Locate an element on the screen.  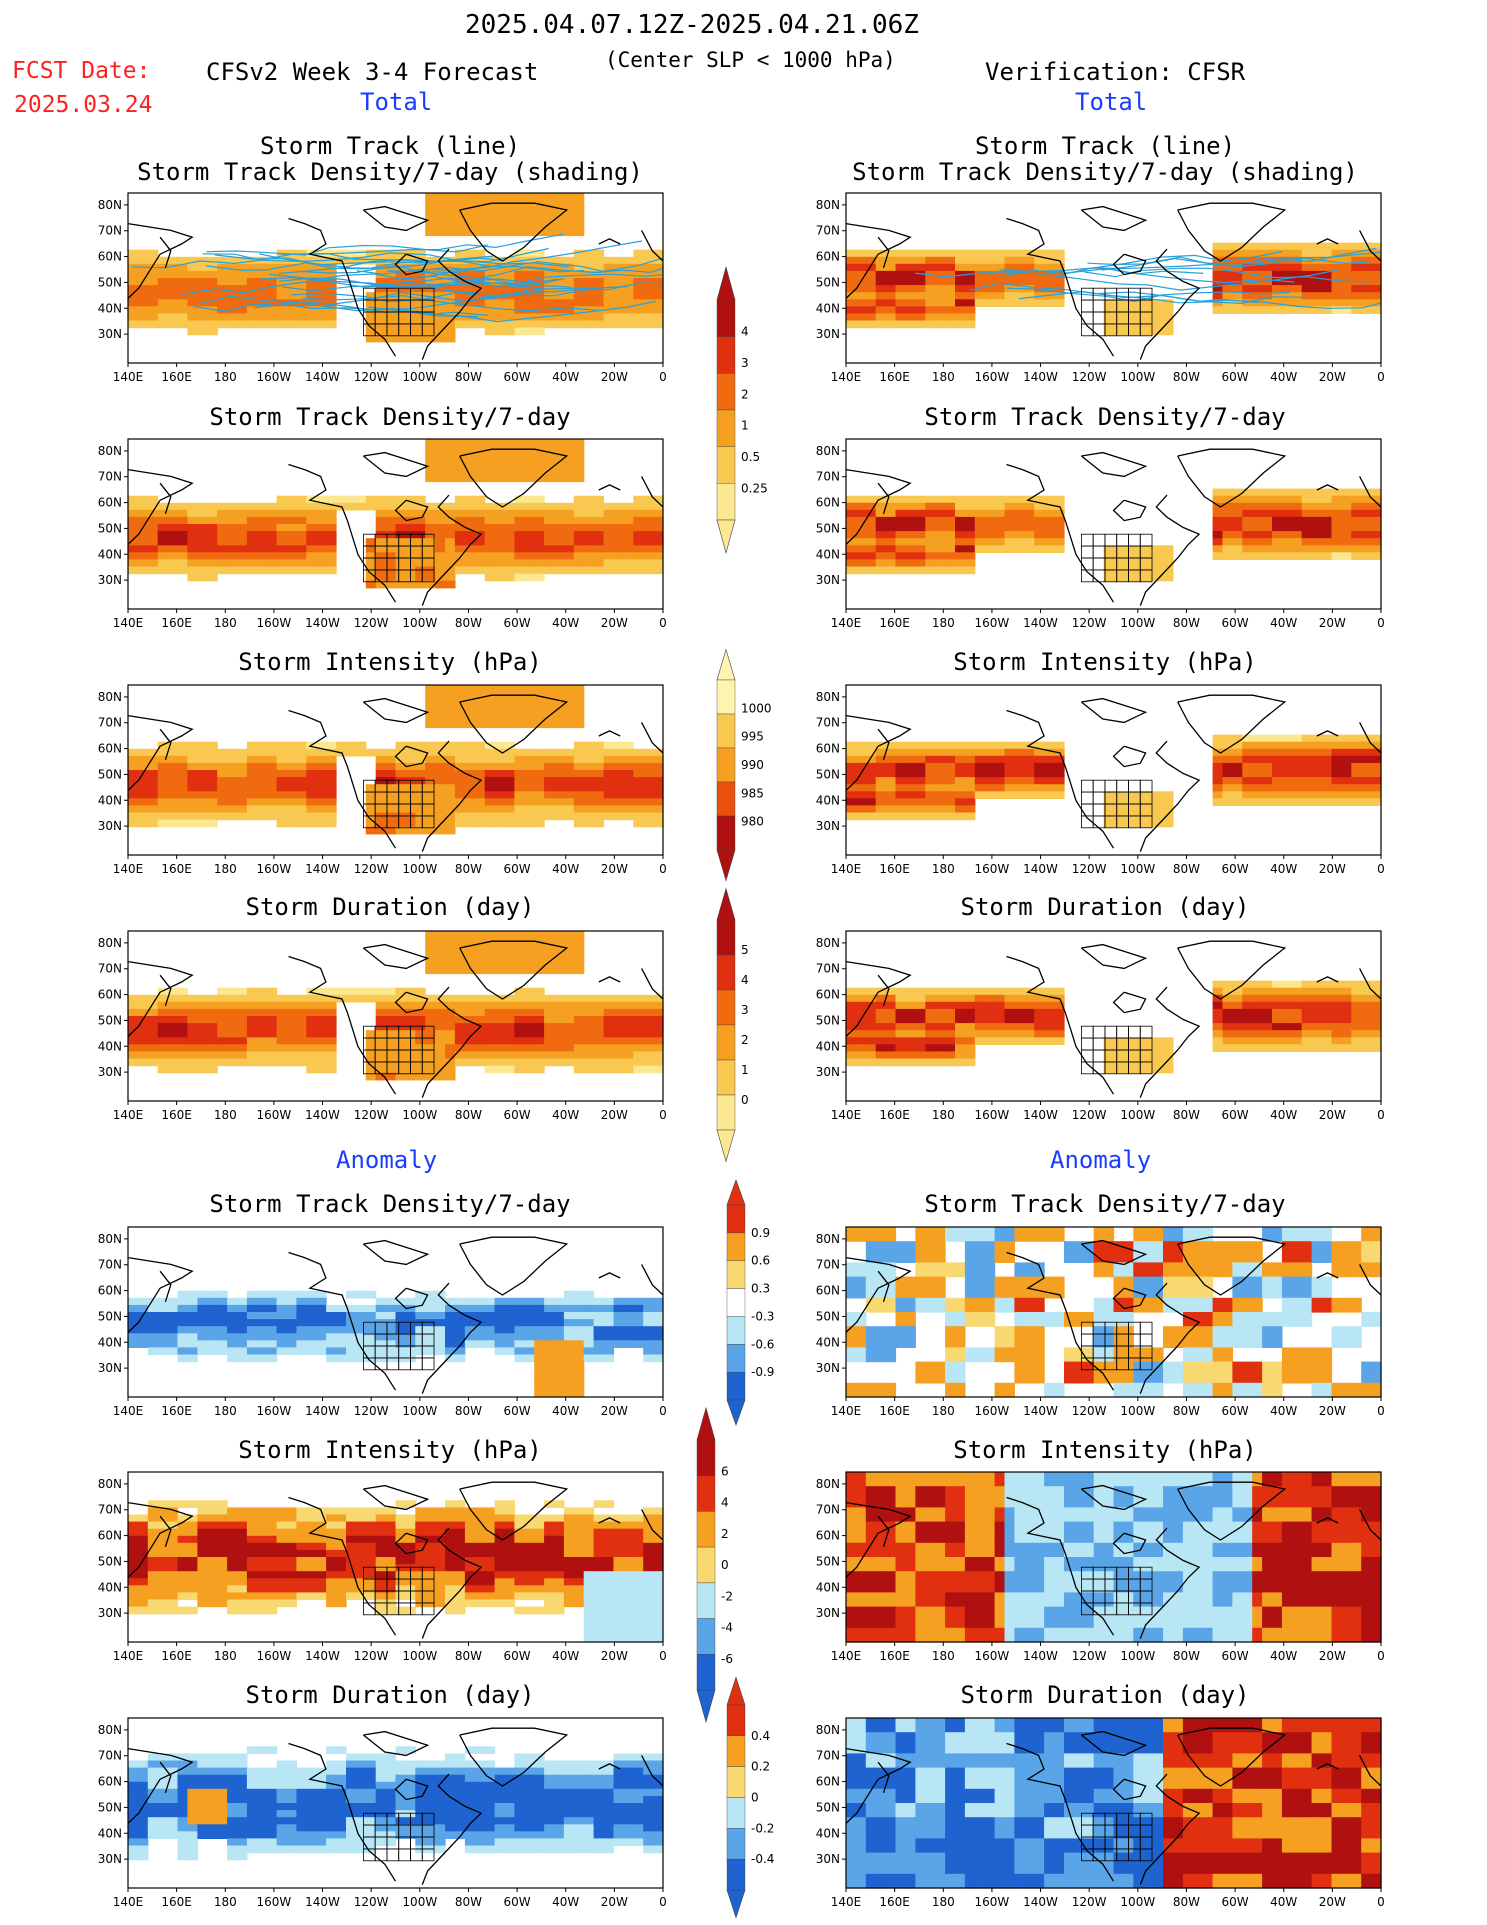
colorbar-duration-label: 3 is located at coordinates (745, 1010).